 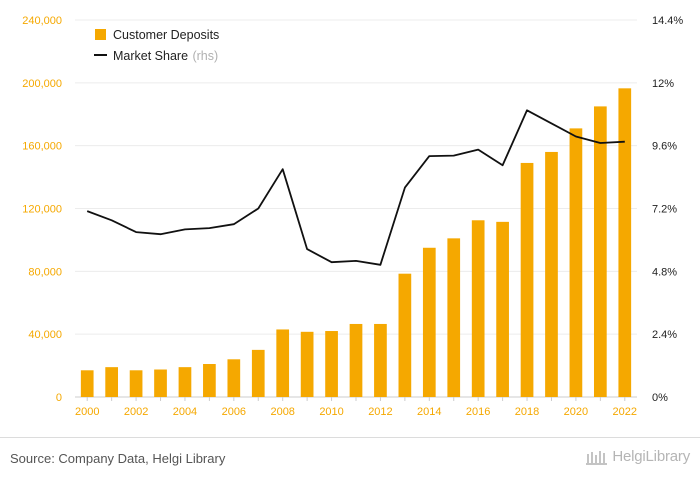 What do you see at coordinates (331, 412) in the screenshot?
I see `x-tick-label: 2010` at bounding box center [331, 412].